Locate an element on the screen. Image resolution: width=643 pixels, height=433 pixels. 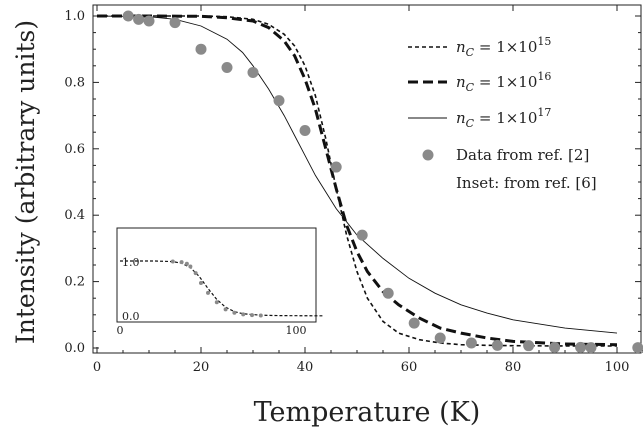
legend-label-1e15: nC = 1×1015 is located at coordinates (503, 47).